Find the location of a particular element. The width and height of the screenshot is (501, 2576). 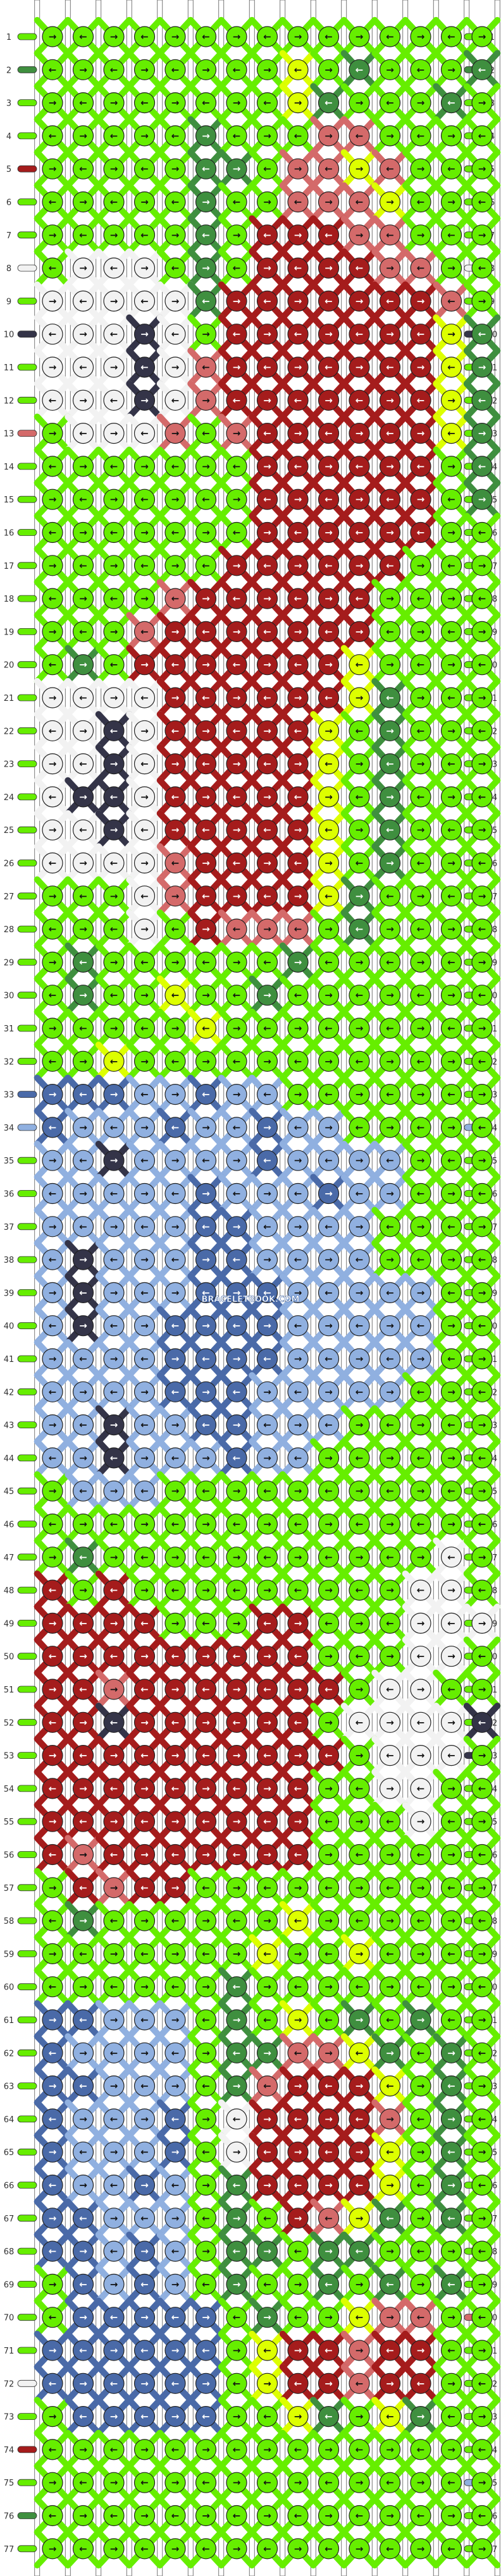

row-number-left: 19 is located at coordinates (9, 632).